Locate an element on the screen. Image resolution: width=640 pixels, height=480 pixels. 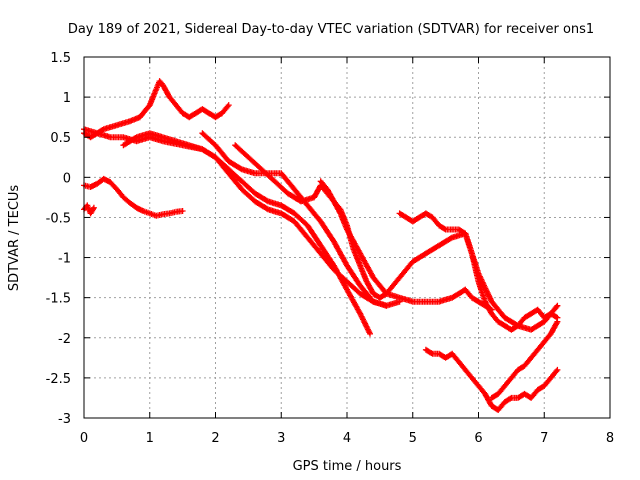
series-arc11 is located at coordinates (524, 359).